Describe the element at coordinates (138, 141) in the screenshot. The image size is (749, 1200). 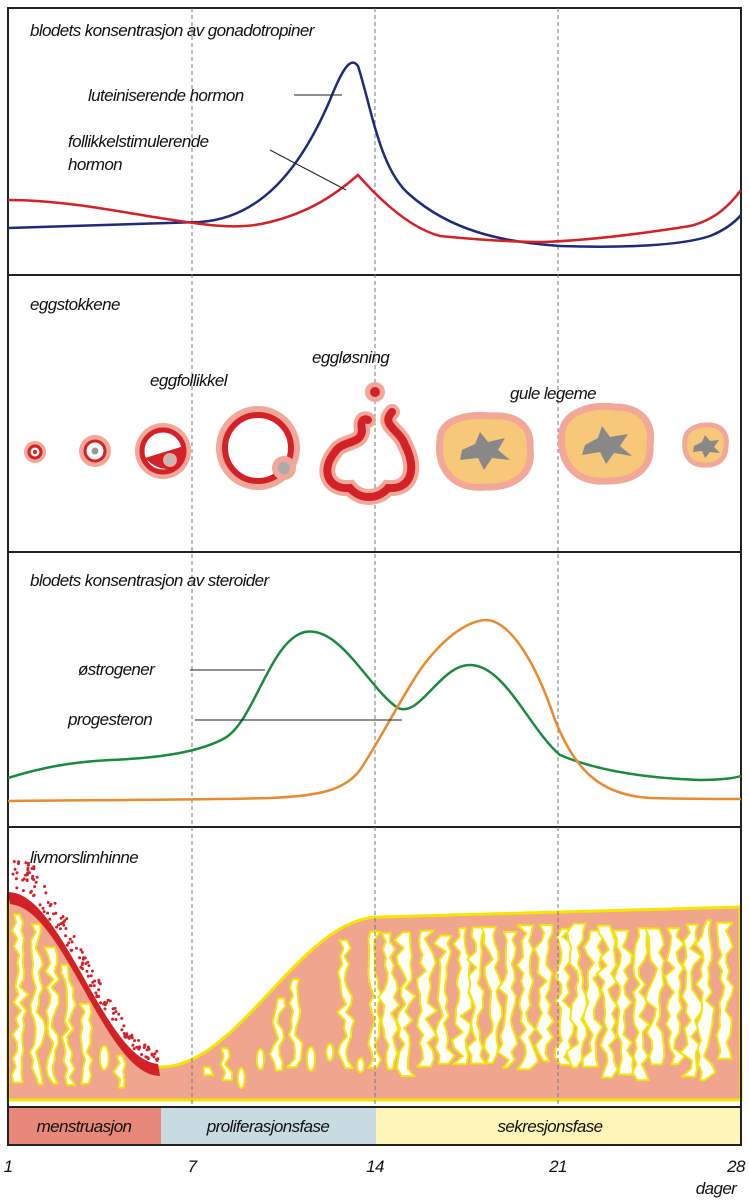
I see `curve-label: follikkelstimulerende` at that location.